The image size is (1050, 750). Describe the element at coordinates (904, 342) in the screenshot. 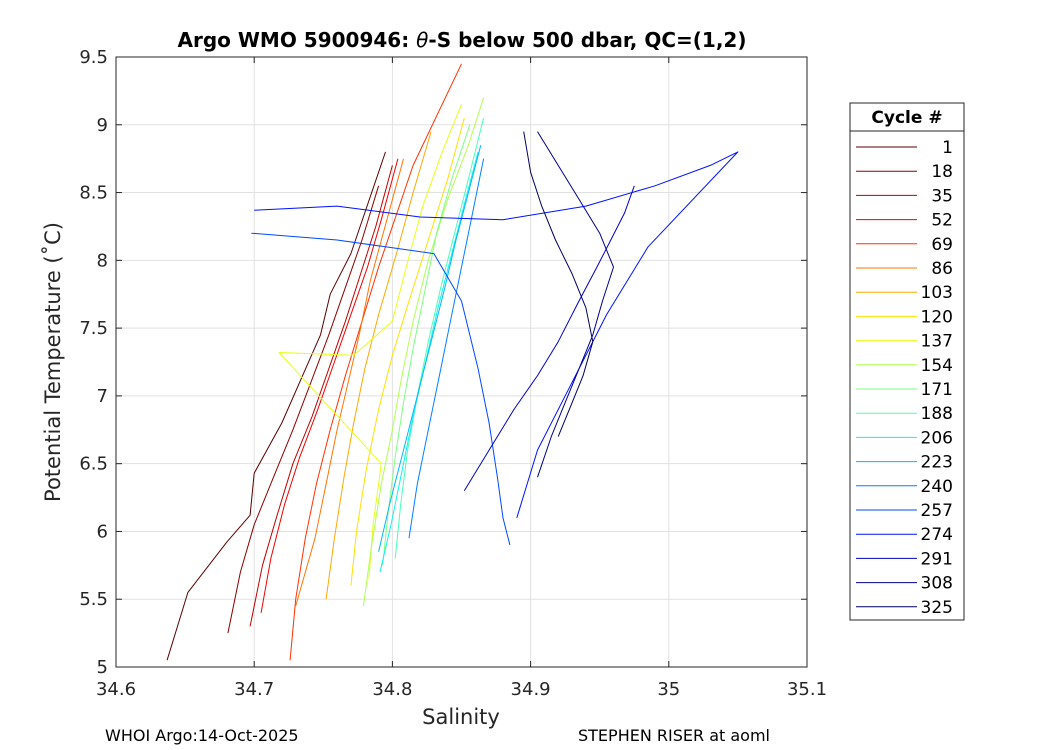

I see `legend-entry: 137` at that location.